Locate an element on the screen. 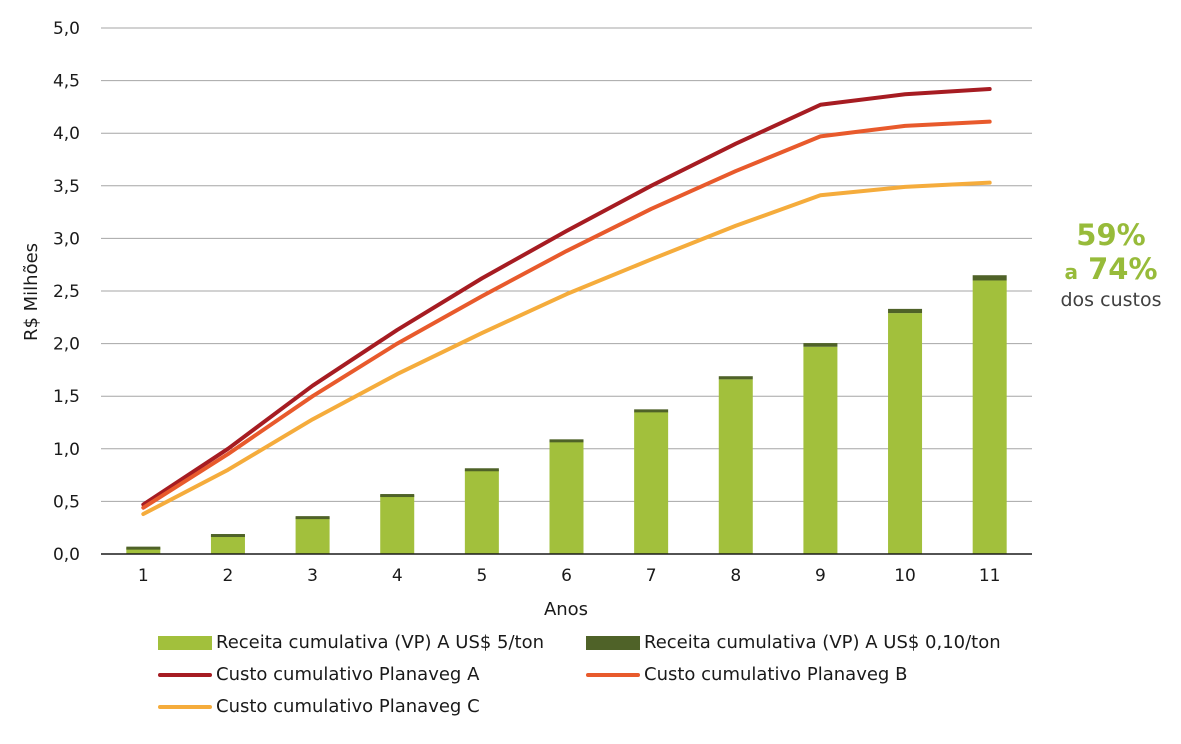 The image size is (1181, 744). legend-swatch-custo-a is located at coordinates (185, 674).